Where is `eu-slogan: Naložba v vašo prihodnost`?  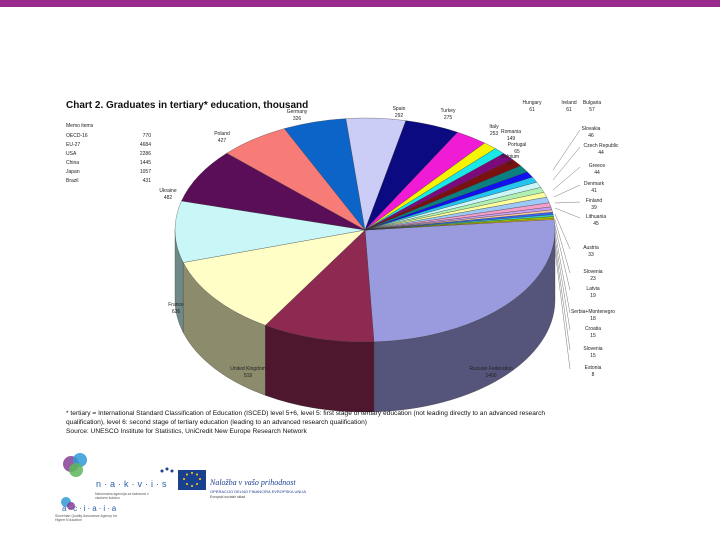
eu-slogan: Naložba v vašo prihodnost is located at coordinates (253, 482).